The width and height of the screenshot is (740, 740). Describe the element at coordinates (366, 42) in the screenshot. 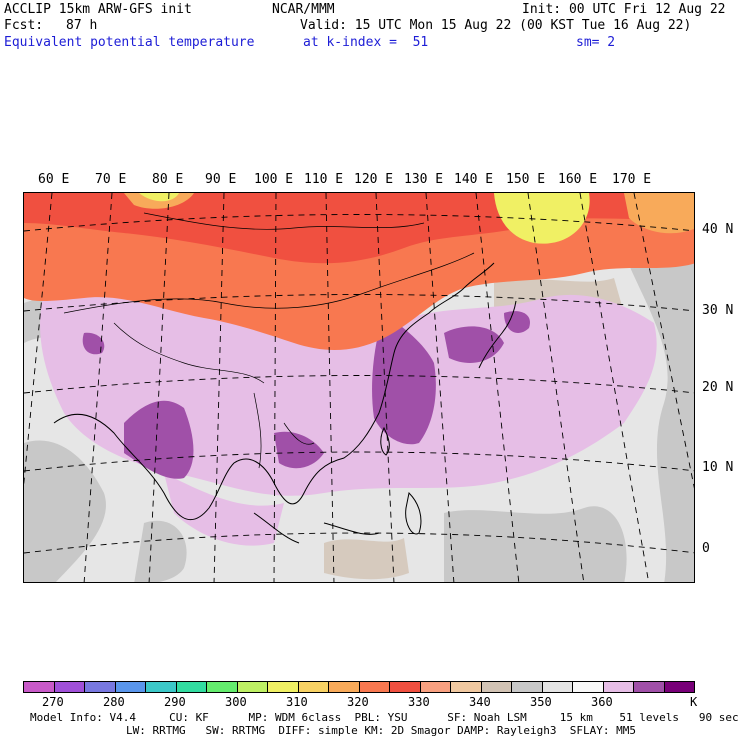

I see `level-label: at k-index = 51` at that location.